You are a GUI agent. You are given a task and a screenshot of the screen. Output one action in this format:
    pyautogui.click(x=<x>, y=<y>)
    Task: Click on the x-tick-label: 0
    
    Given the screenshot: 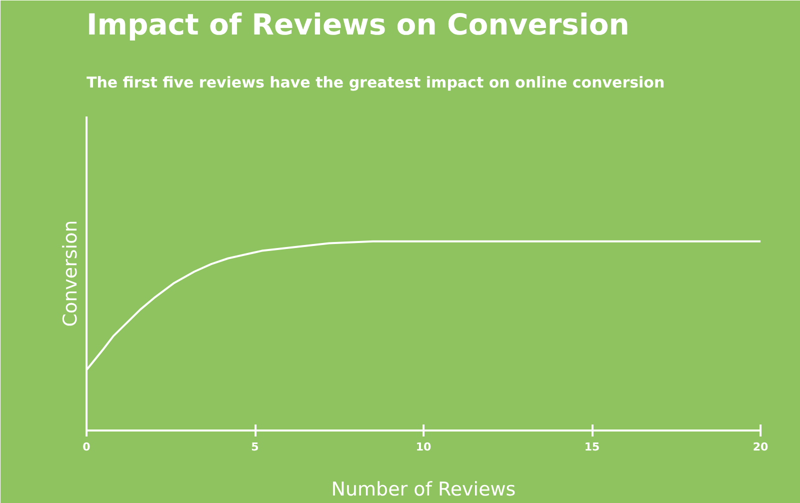 What is the action you would take?
    pyautogui.click(x=86, y=447)
    